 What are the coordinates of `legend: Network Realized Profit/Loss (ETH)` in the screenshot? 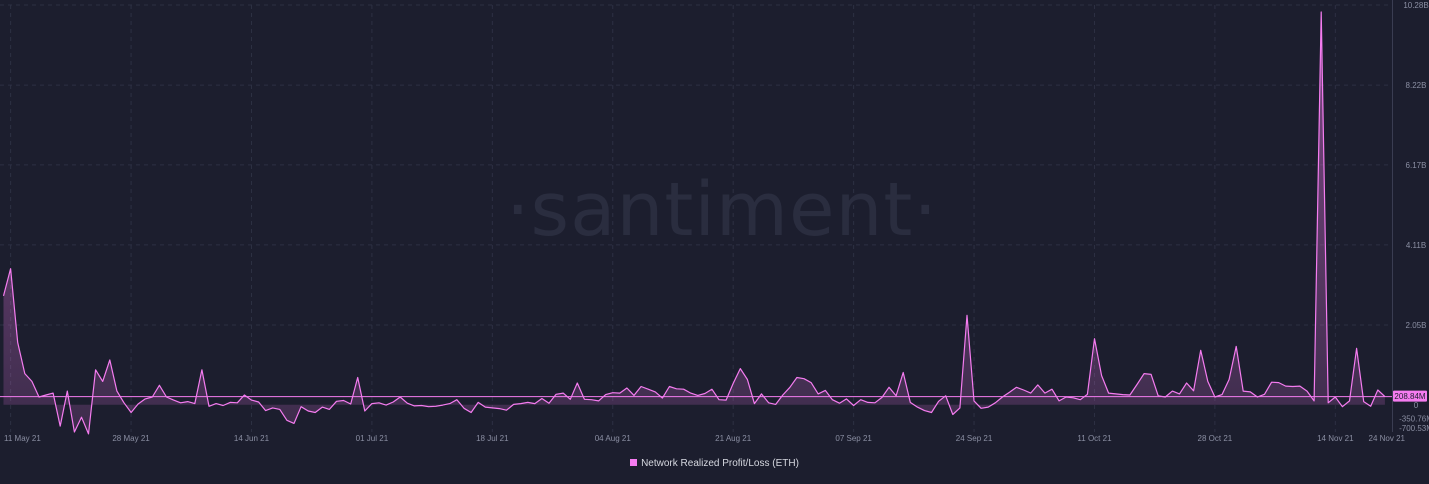 It's located at (714, 463).